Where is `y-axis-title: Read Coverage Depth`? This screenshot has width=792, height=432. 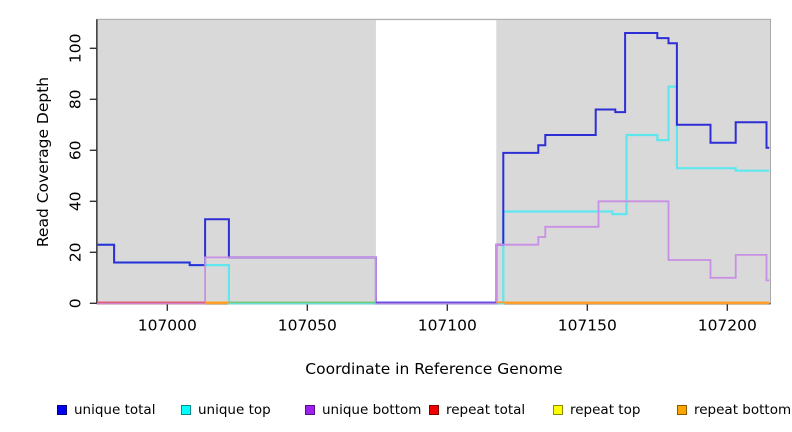
y-axis-title: Read Coverage Depth is located at coordinates (43, 162).